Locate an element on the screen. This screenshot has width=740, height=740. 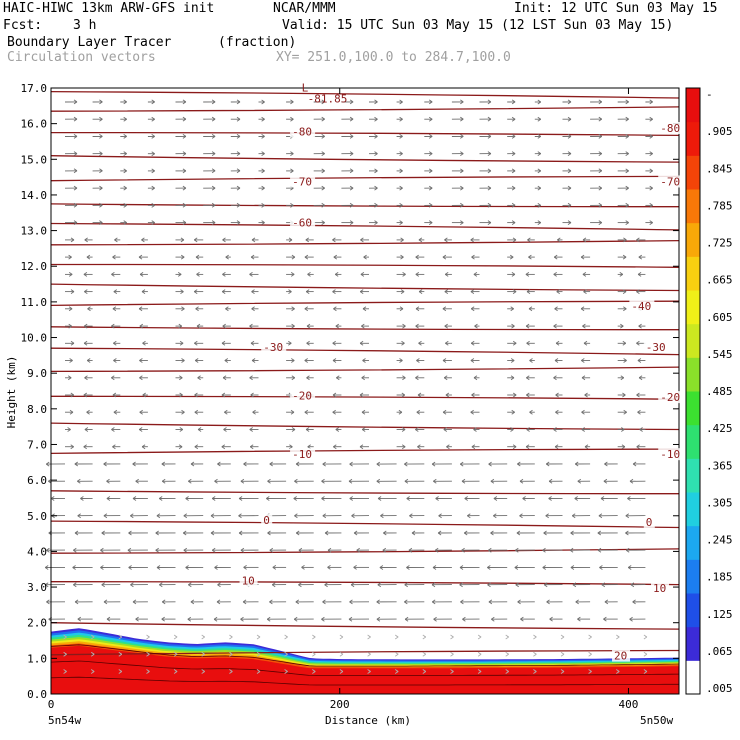
field-units: (fraction) is located at coordinates (257, 42).